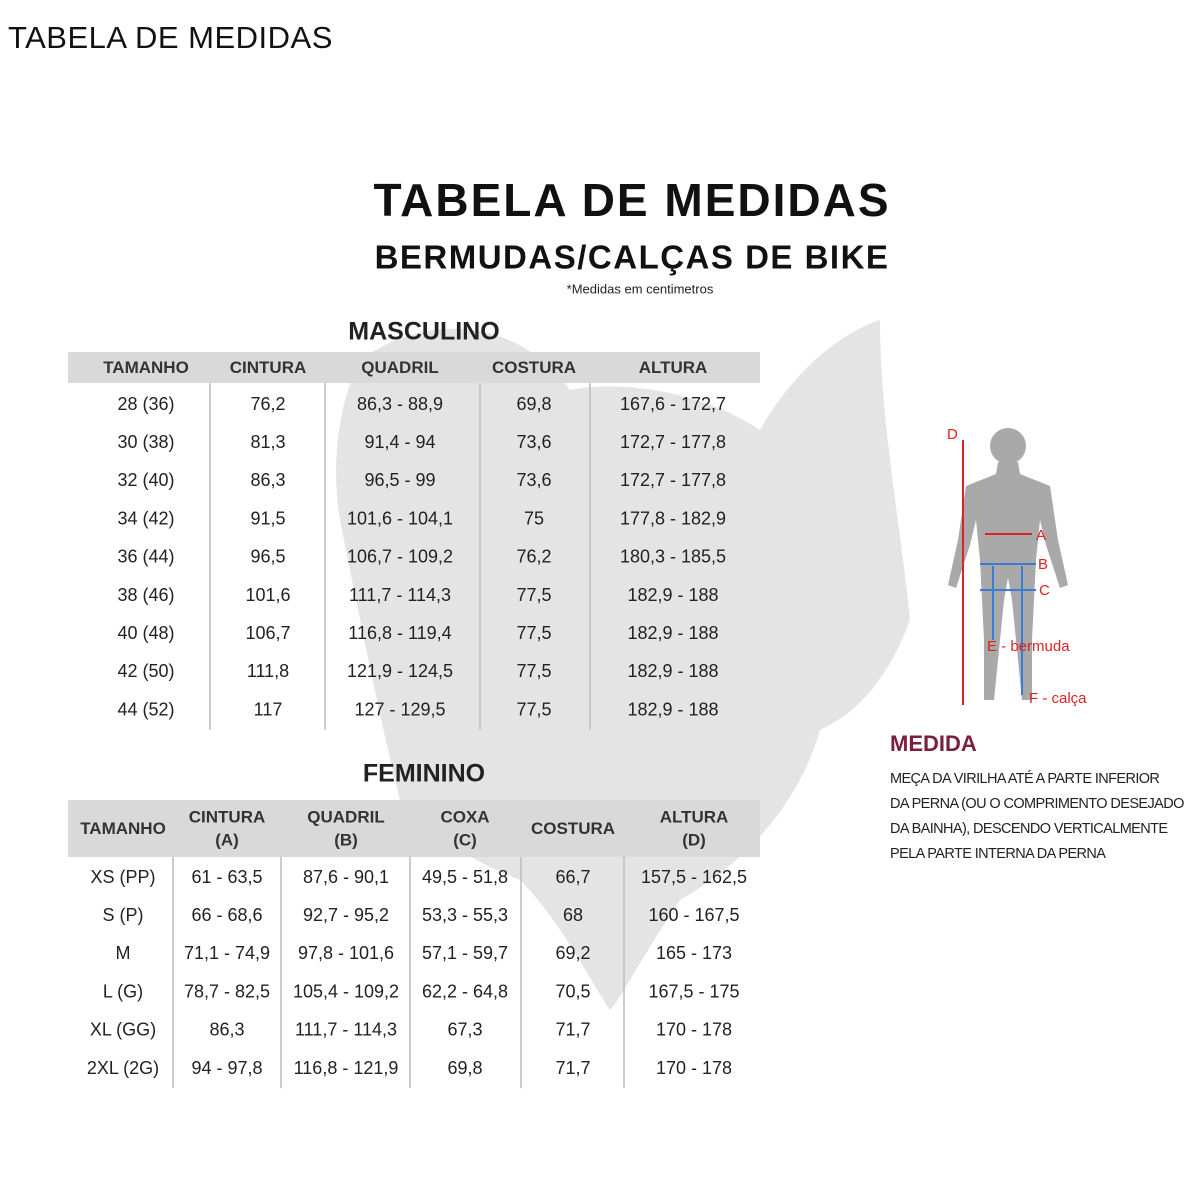 This screenshot has width=1200, height=1200. What do you see at coordinates (1028, 646) in the screenshot?
I see `diagram-label: E - bermuda` at bounding box center [1028, 646].